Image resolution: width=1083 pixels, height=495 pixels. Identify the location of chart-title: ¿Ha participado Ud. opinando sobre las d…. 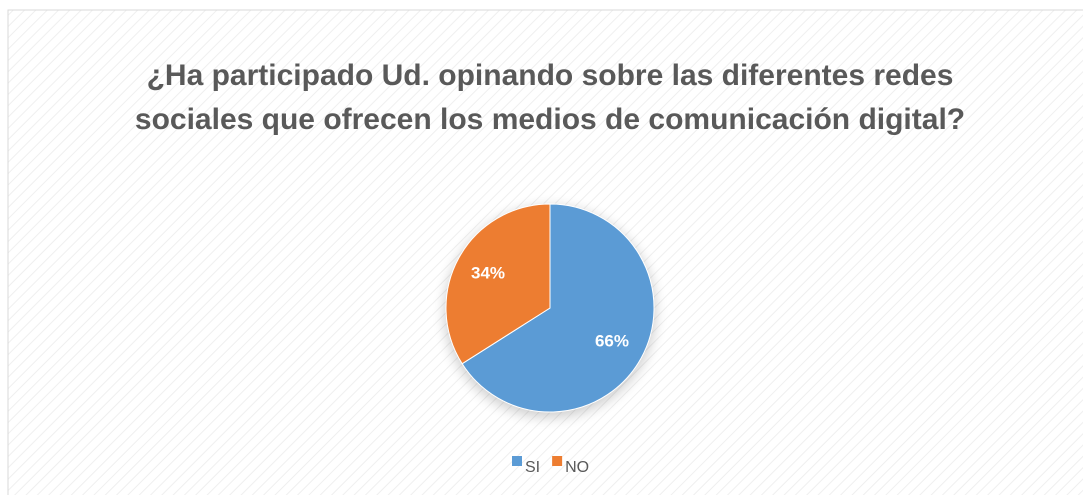
(550, 97).